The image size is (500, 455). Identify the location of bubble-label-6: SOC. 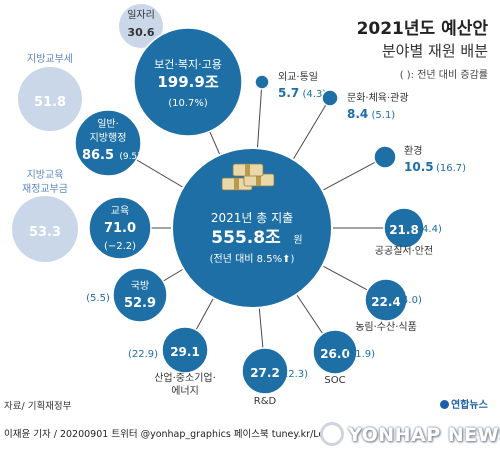
(334, 380).